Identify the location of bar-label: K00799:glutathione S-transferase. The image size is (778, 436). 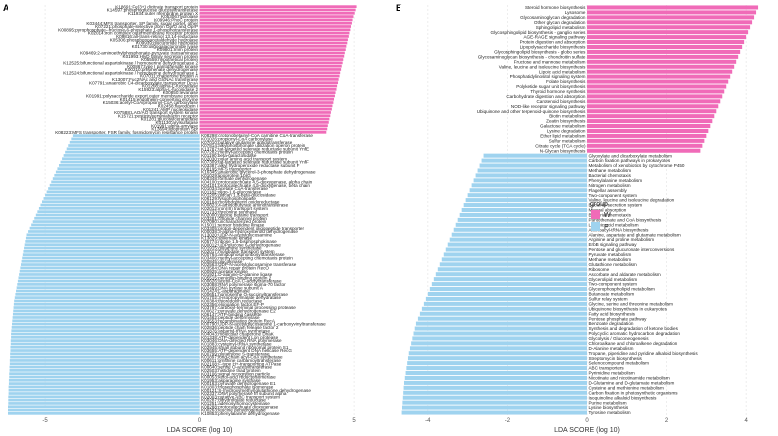
(235, 353).